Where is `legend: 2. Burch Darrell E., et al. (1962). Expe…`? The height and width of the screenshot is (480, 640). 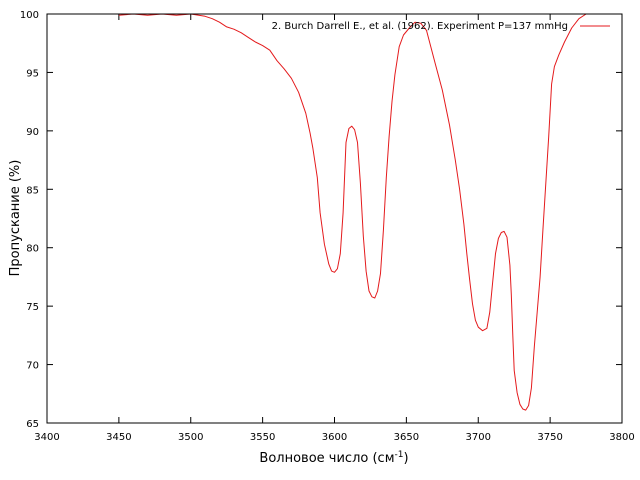 legend: 2. Burch Darrell E., et al. (1962). Expe… is located at coordinates (441, 26).